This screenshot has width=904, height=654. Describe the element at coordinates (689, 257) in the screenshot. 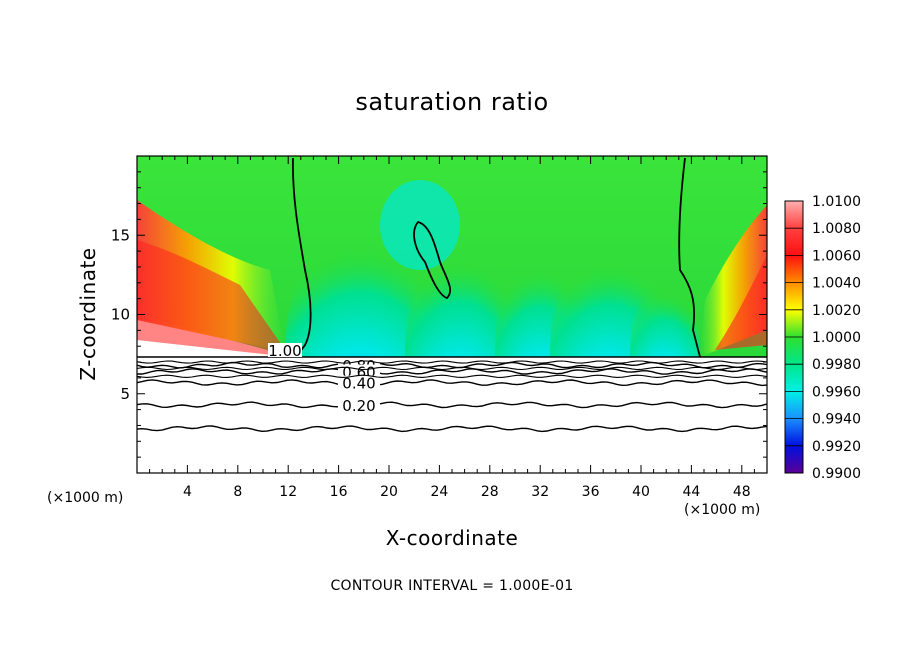

I see `contour-1.00-right` at that location.